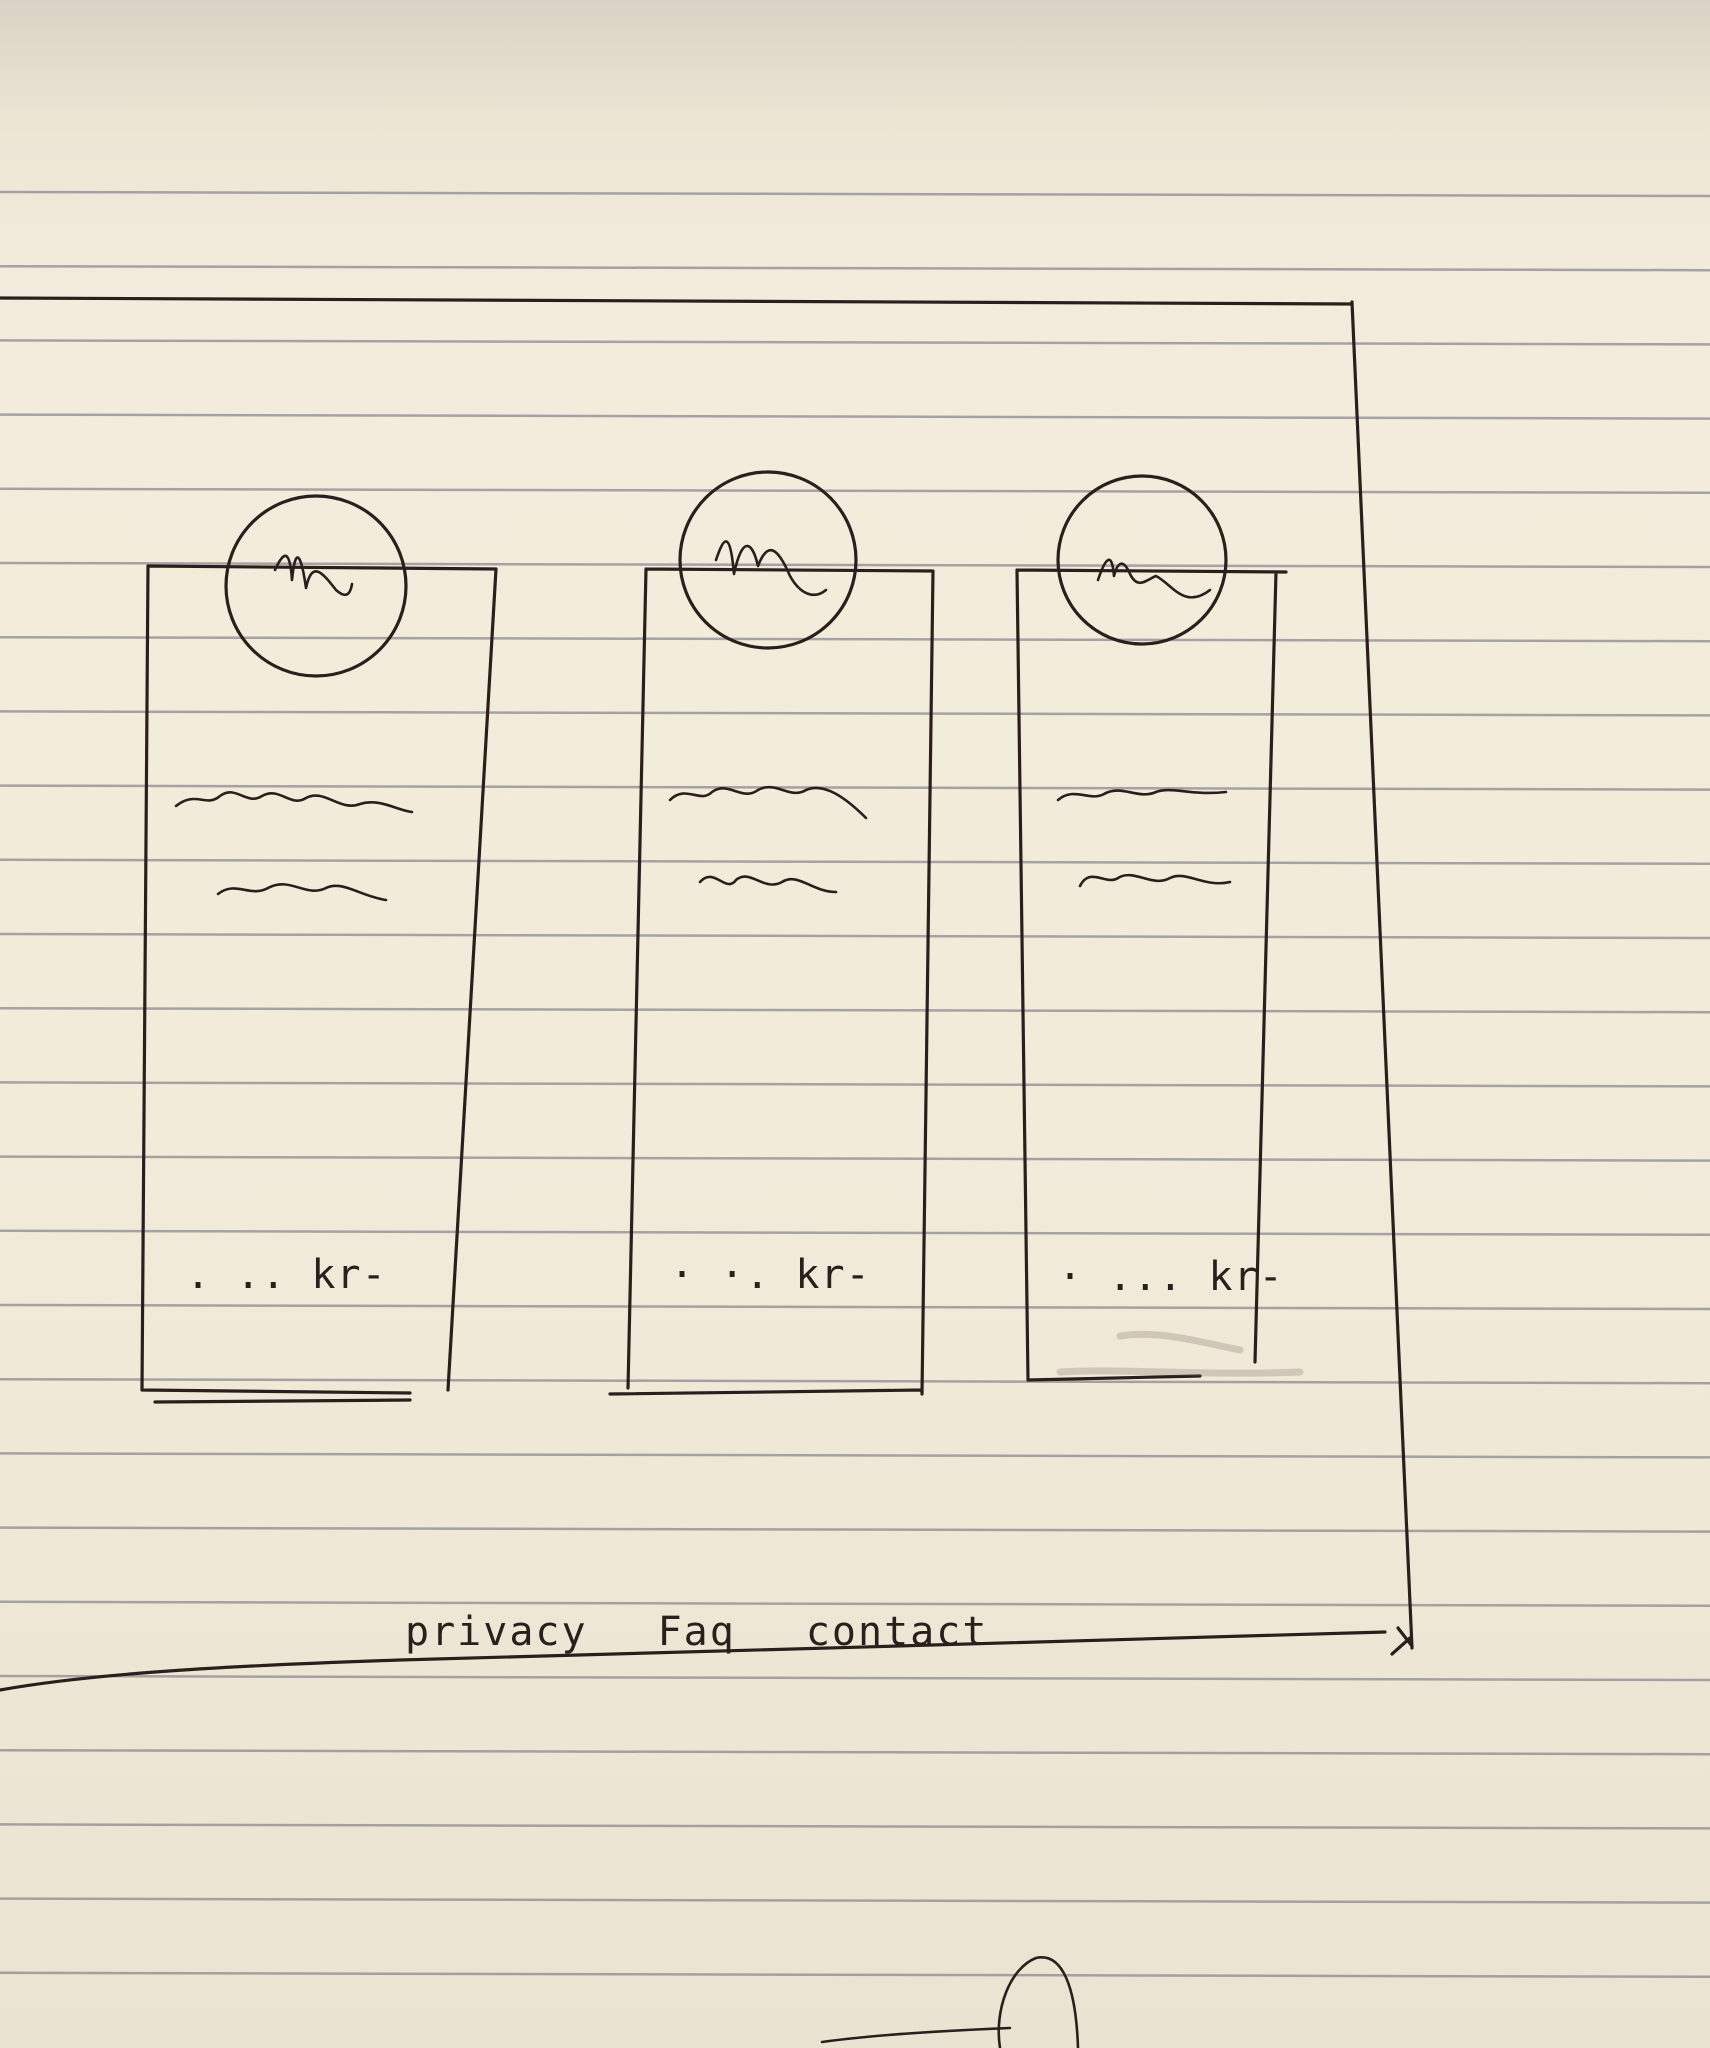 Image resolution: width=1710 pixels, height=2048 pixels. What do you see at coordinates (1155, 880) in the screenshot?
I see `card-3-subtitle-line` at bounding box center [1155, 880].